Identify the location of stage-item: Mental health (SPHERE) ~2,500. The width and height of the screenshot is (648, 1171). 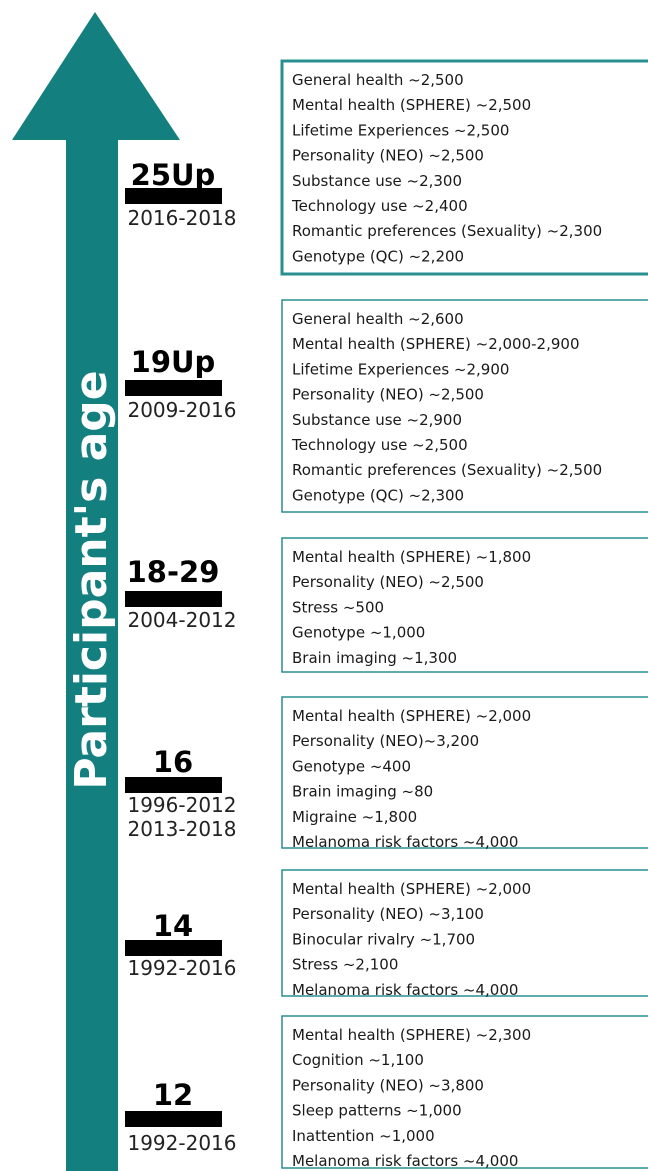
(411, 105).